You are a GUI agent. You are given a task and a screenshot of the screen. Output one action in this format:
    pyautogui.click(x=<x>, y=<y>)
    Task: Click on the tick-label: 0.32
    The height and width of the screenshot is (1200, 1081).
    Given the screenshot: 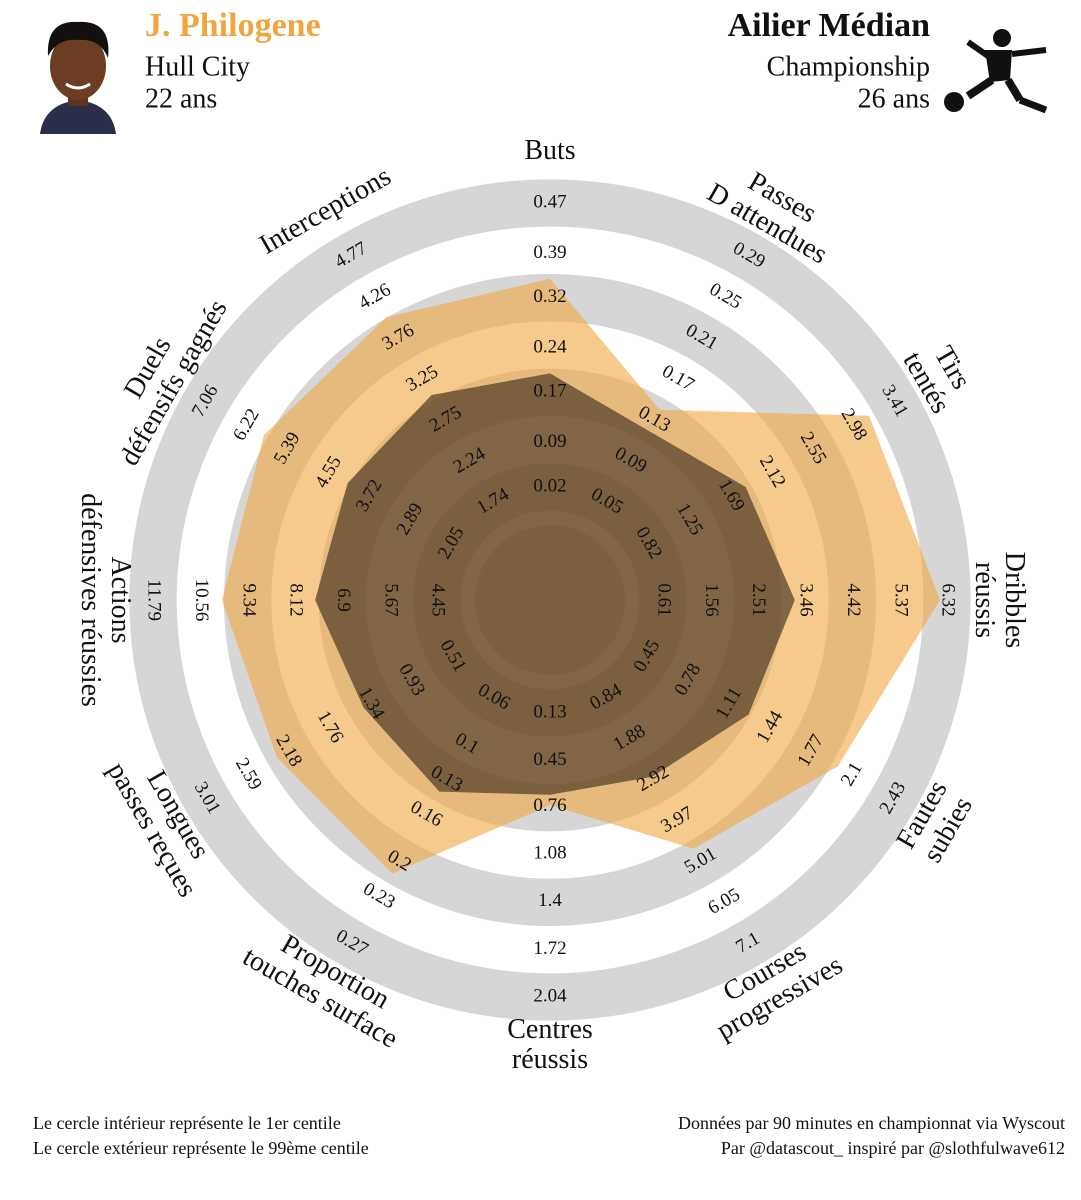 What is the action you would take?
    pyautogui.click(x=549, y=296)
    